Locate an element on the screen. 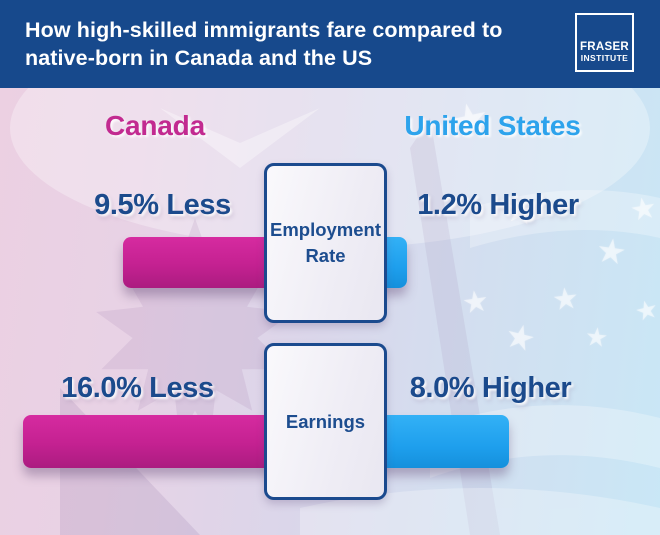  title-line-2: native-born in Canada and the US is located at coordinates (199, 58).